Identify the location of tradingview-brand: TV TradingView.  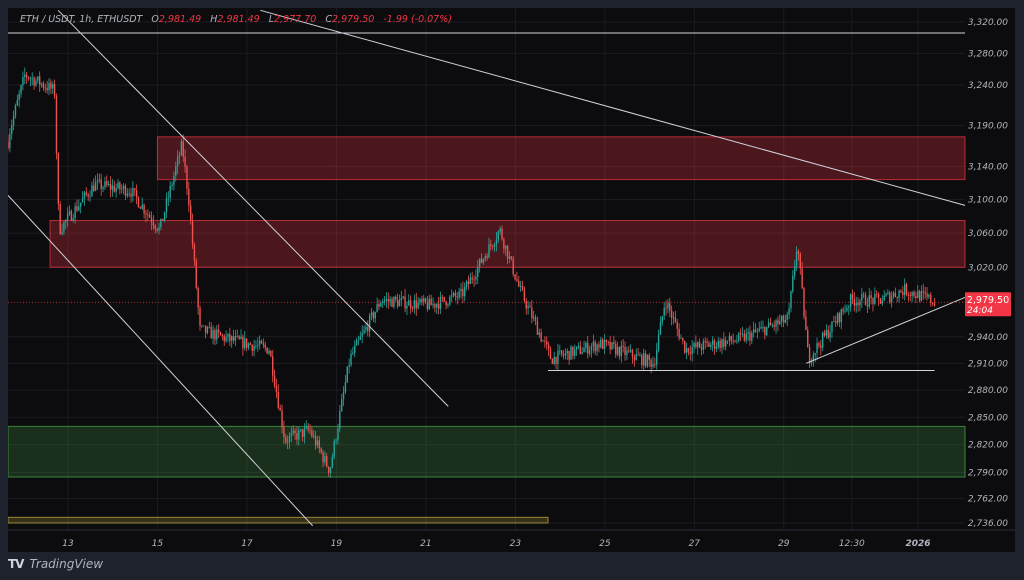
(55, 564).